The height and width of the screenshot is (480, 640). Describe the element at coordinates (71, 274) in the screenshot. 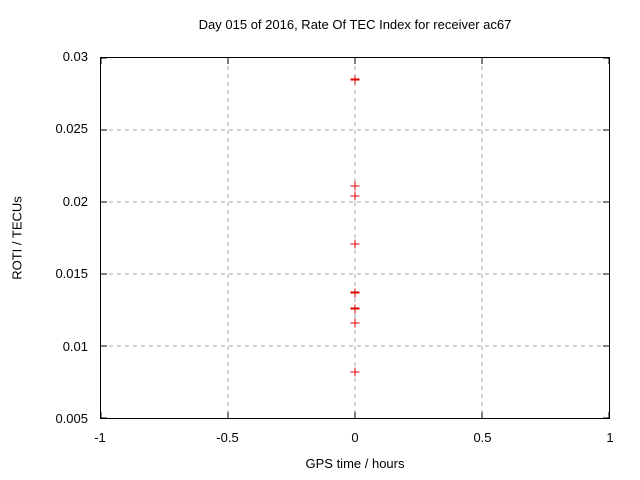

I see `y-tick-label: 0.015` at that location.